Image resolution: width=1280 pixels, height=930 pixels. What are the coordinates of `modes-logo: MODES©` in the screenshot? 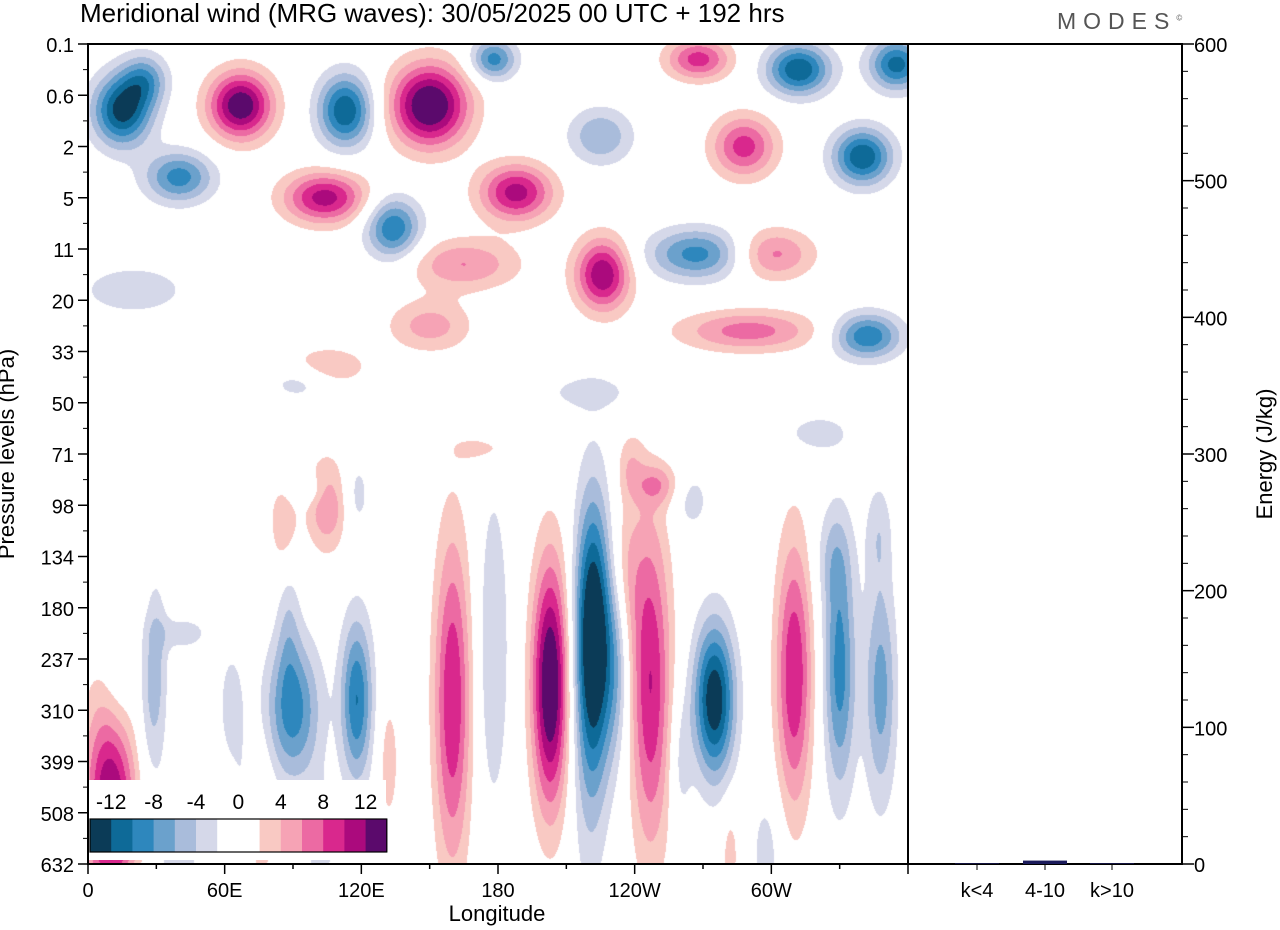 It's located at (1119, 21).